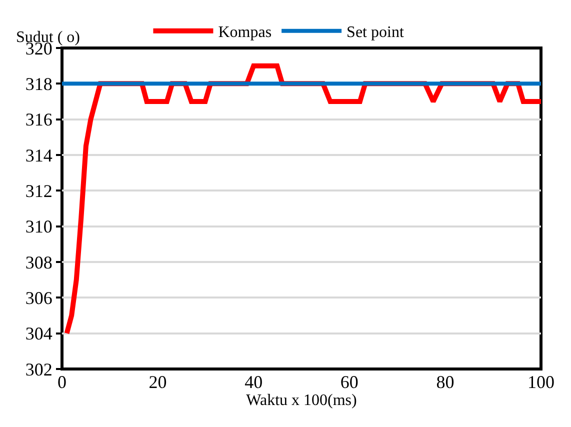  I want to click on y-tick-label: 314, so click(38, 155).